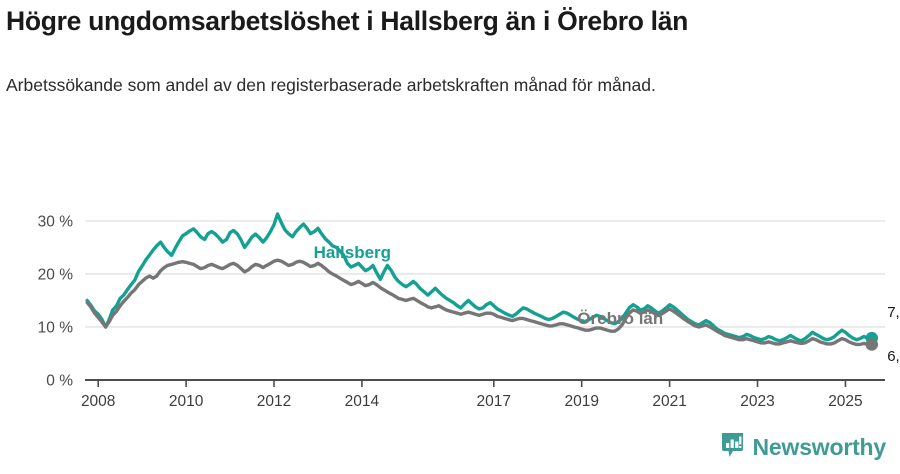 This screenshot has width=900, height=474. I want to click on y-axis-tick-label: 30 %, so click(56, 221).